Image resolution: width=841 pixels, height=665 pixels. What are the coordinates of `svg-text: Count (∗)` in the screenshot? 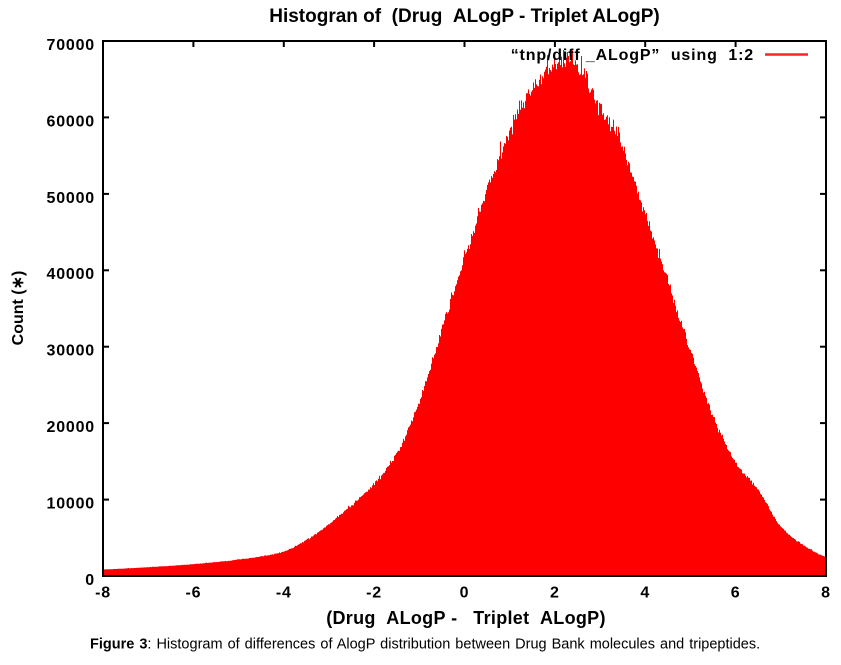 It's located at (18, 308).